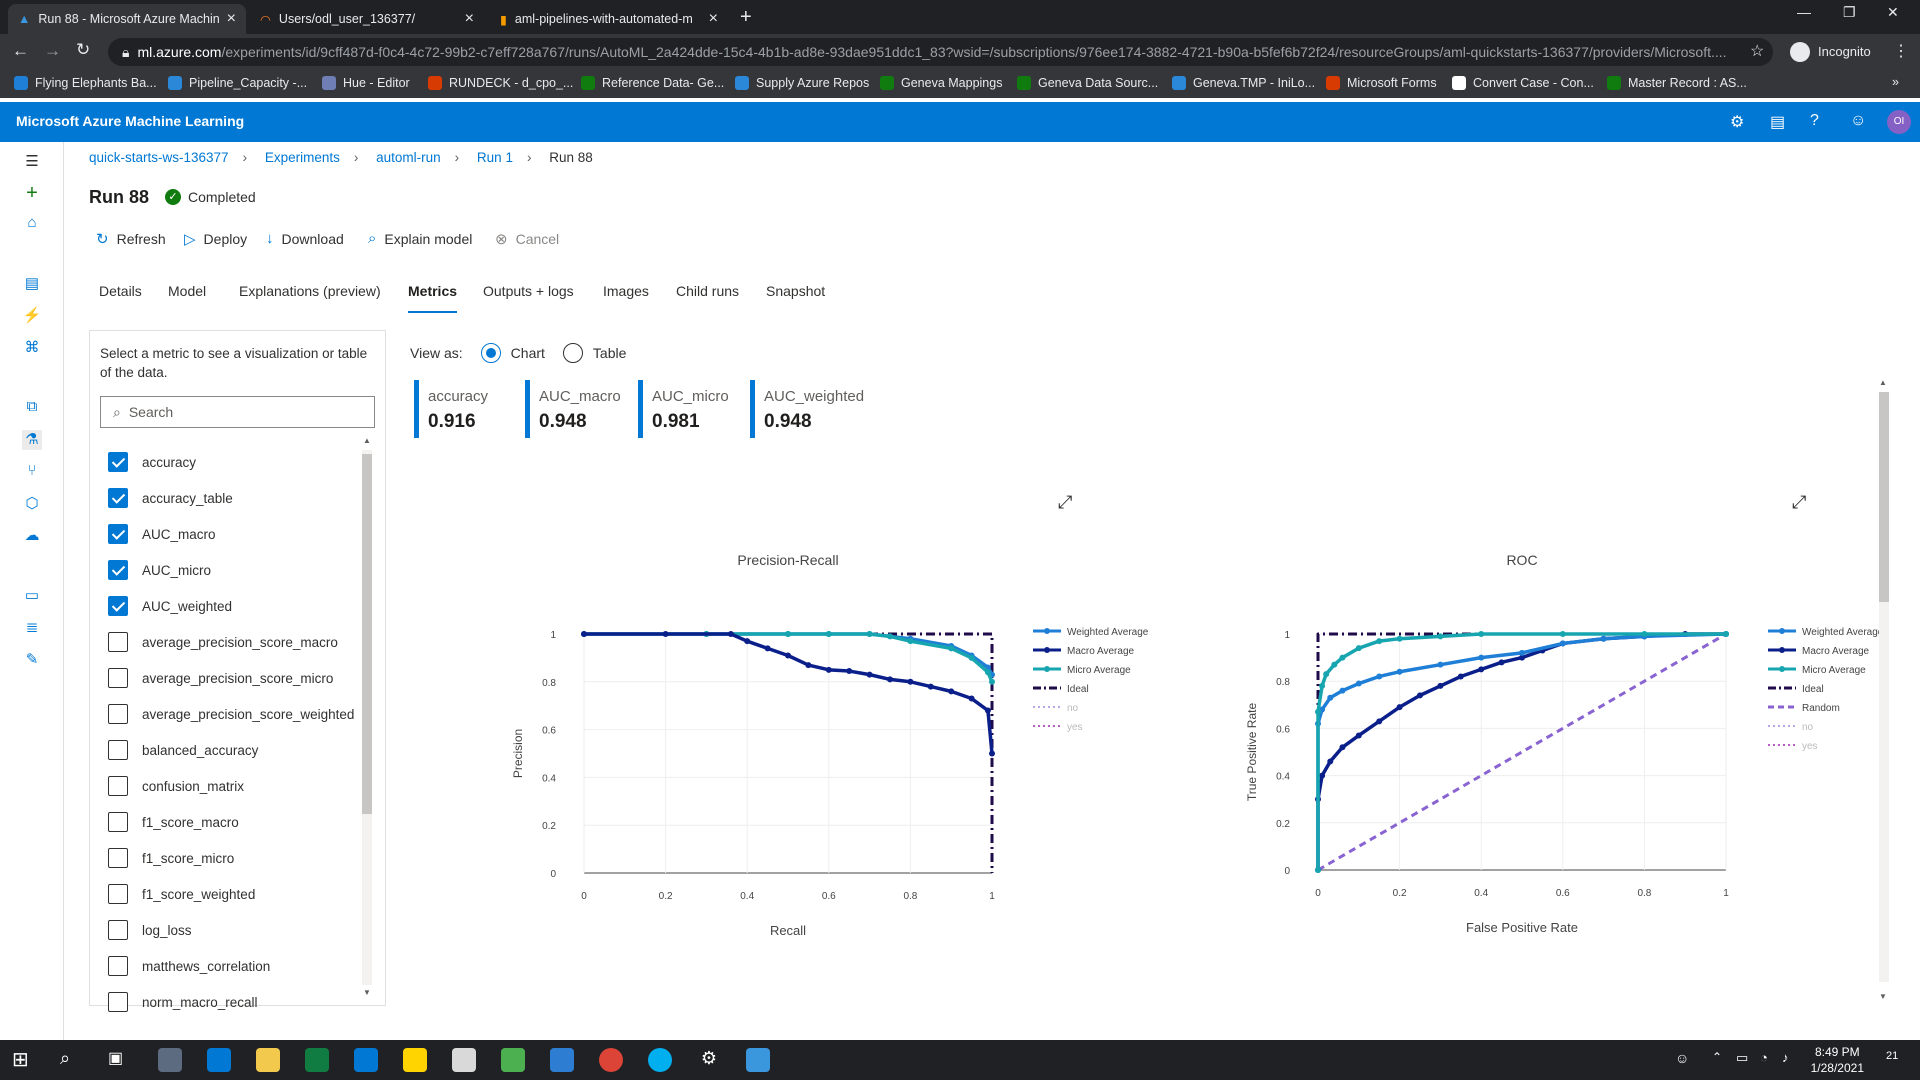 This screenshot has width=1920, height=1080. I want to click on download-button: ↓ Download, so click(305, 238).